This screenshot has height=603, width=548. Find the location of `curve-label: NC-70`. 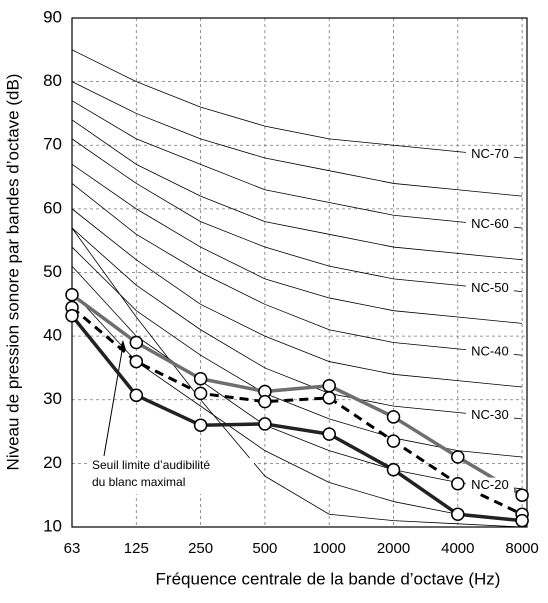

curve-label: NC-70 is located at coordinates (490, 153).